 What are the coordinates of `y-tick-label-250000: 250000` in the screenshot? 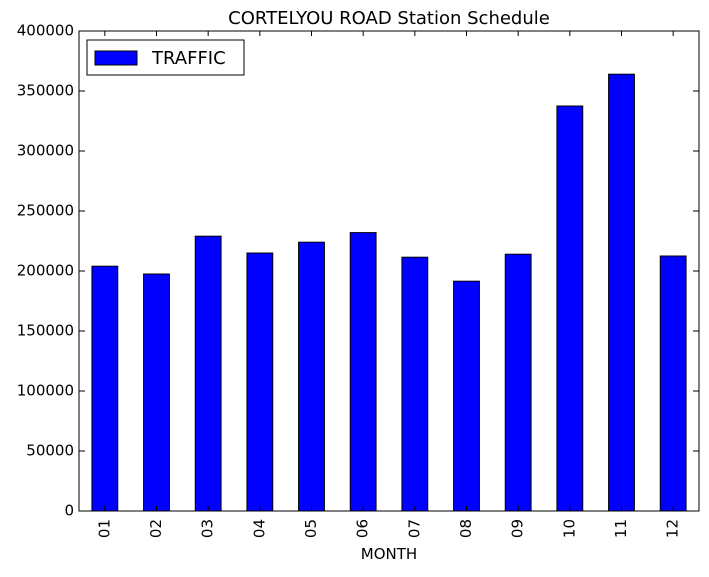 It's located at (45, 211).